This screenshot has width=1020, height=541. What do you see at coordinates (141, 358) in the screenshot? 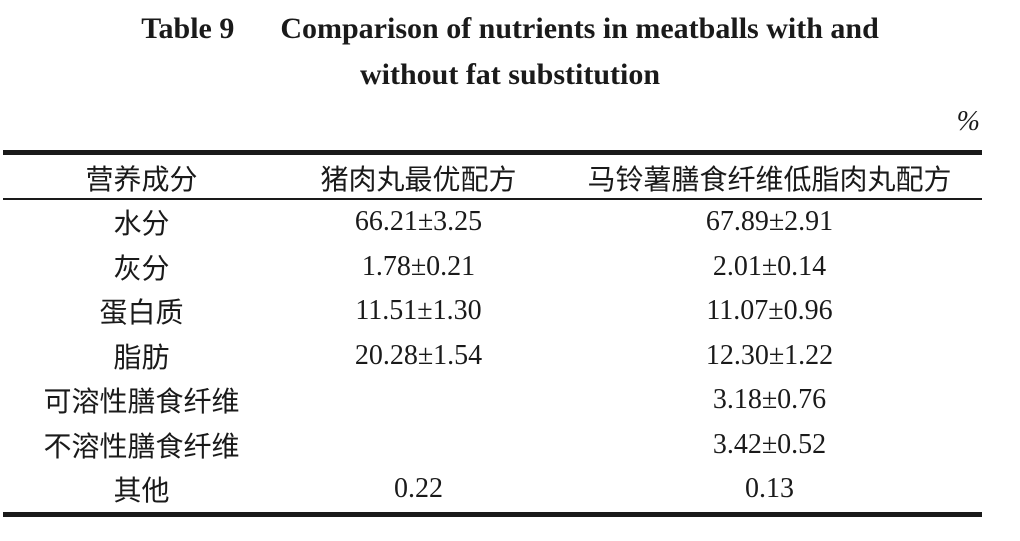
I see `row-label: 脂肪` at bounding box center [141, 358].